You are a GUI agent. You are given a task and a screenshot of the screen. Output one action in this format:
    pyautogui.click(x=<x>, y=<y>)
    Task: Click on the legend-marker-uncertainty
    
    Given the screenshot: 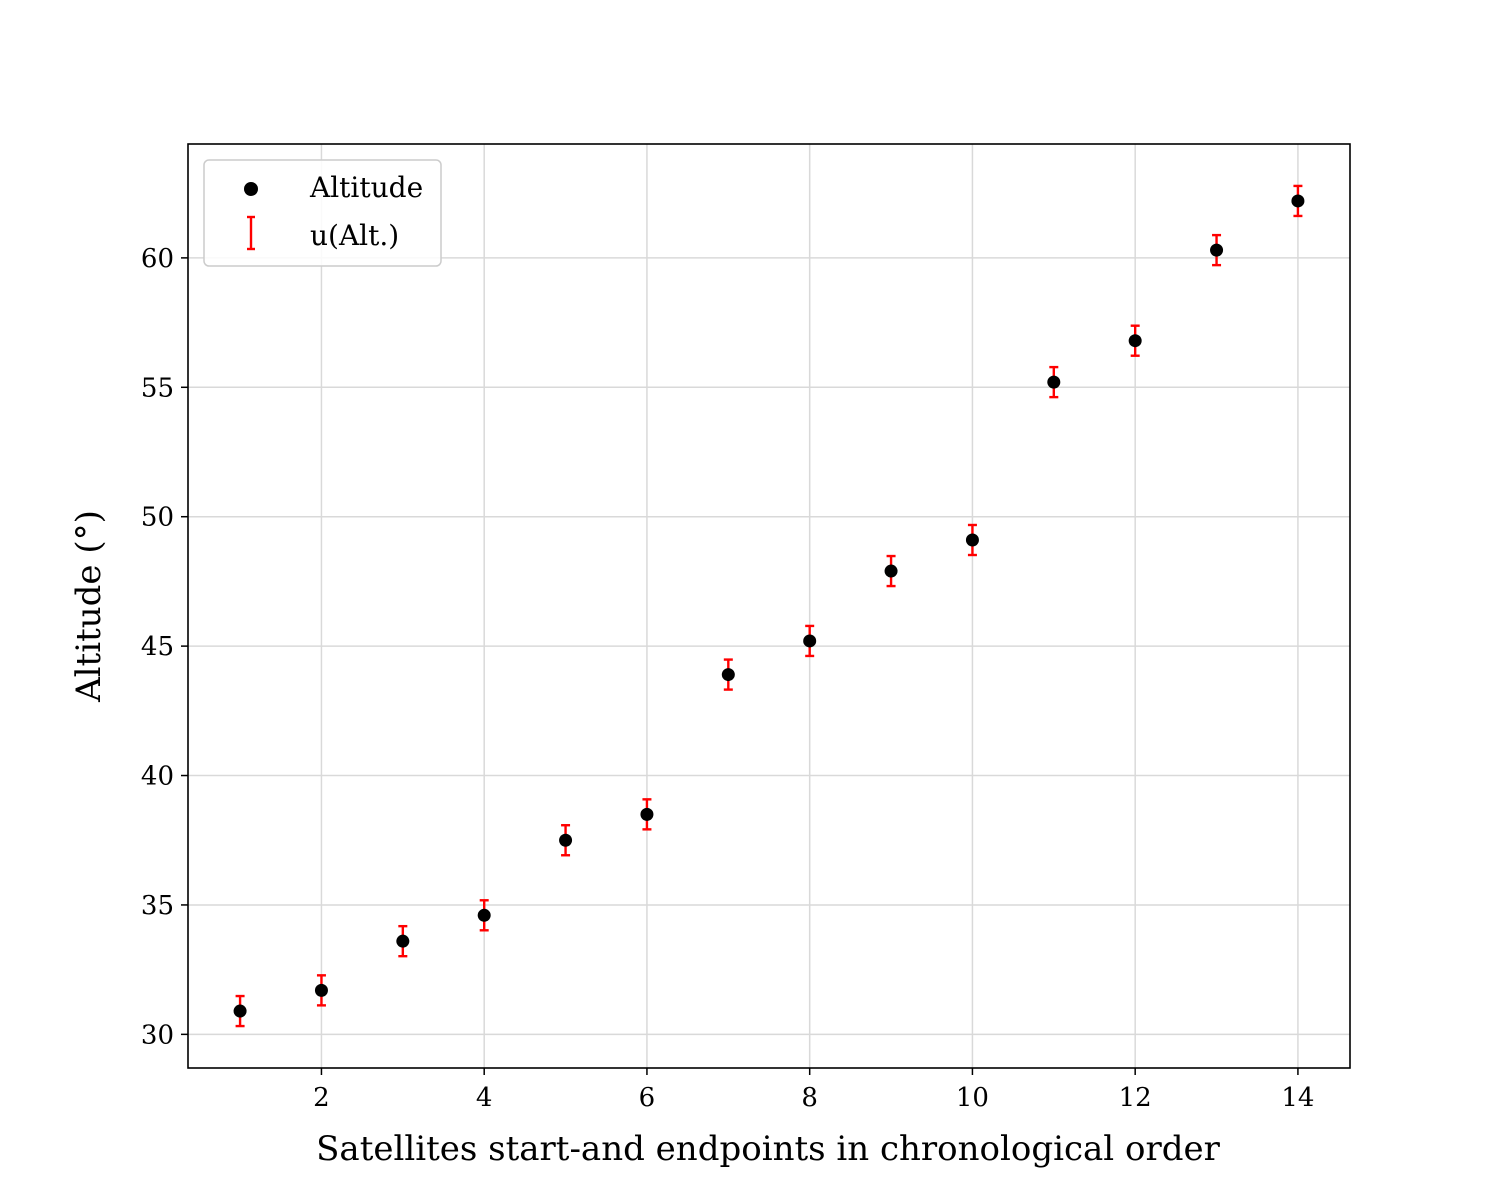 What is the action you would take?
    pyautogui.click(x=251, y=233)
    